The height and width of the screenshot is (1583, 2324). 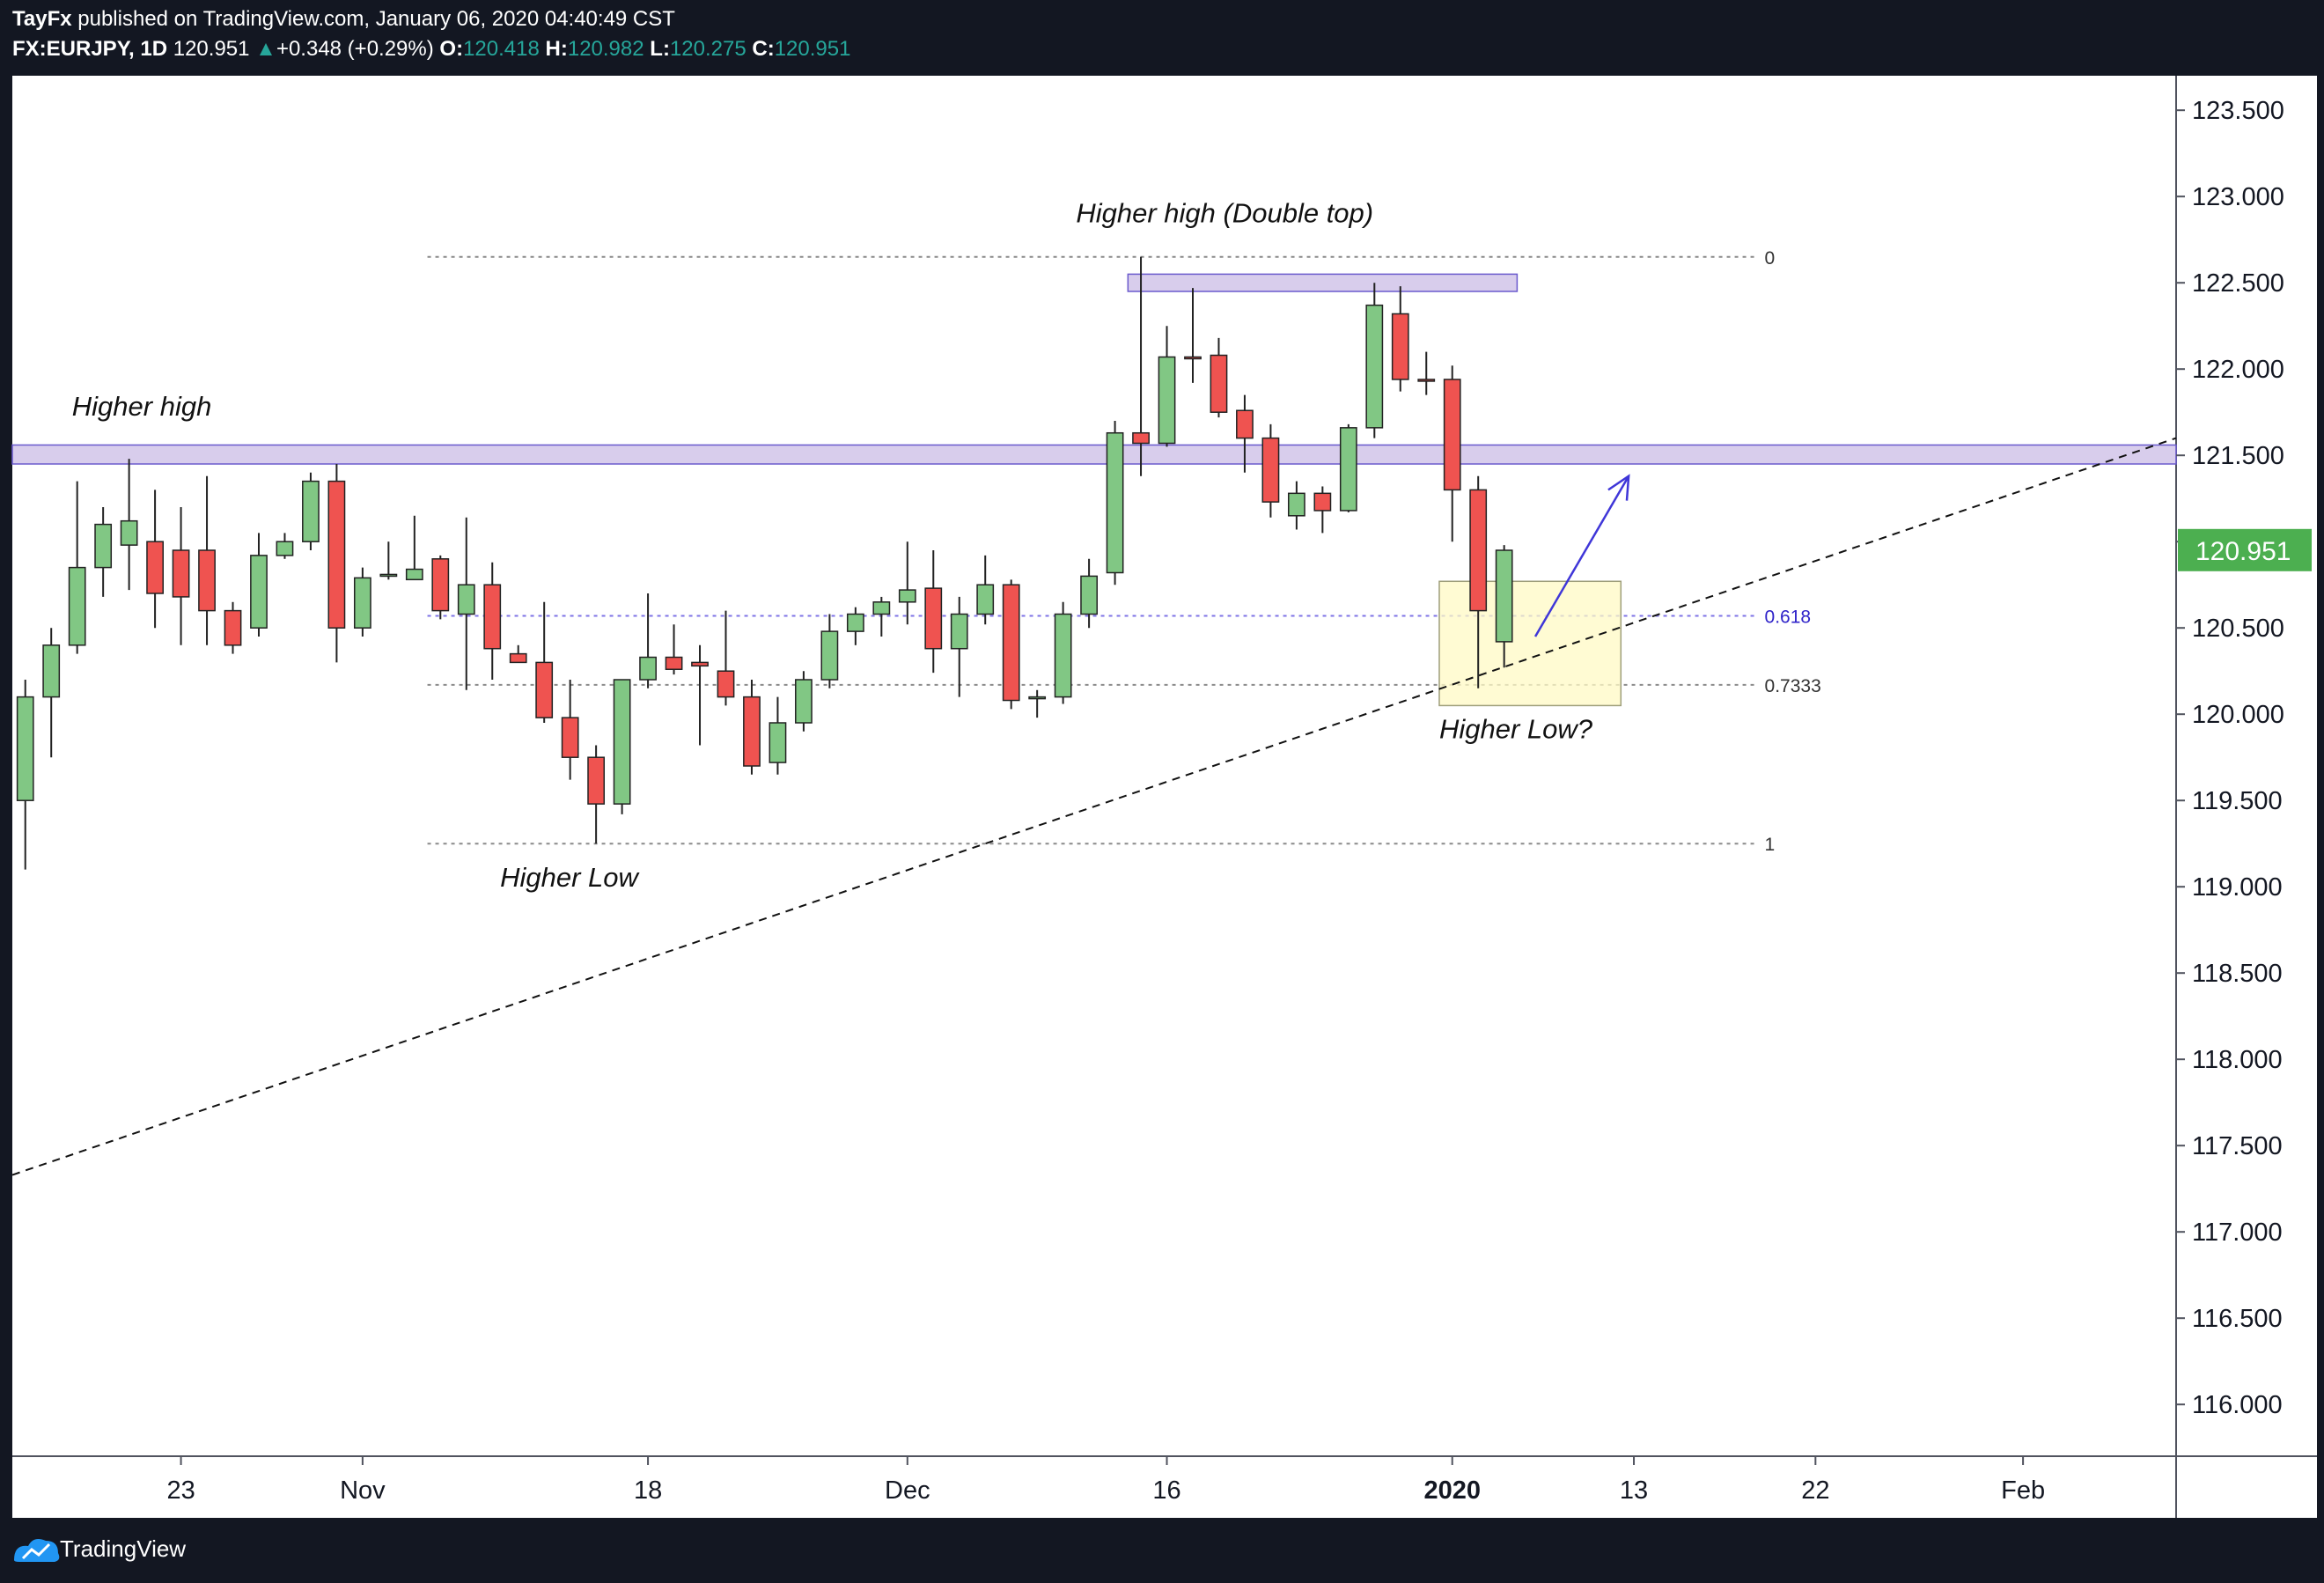 I want to click on x-tick-label: 18, so click(x=648, y=1490).